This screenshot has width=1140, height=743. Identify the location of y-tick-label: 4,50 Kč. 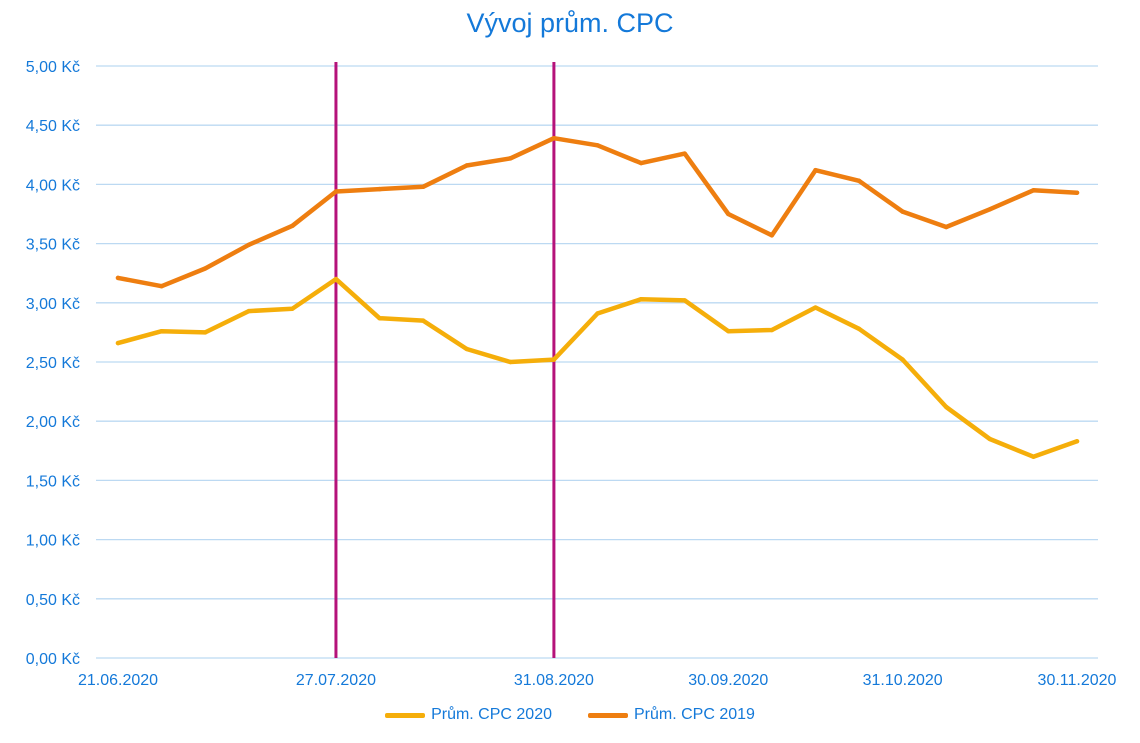
(53, 126).